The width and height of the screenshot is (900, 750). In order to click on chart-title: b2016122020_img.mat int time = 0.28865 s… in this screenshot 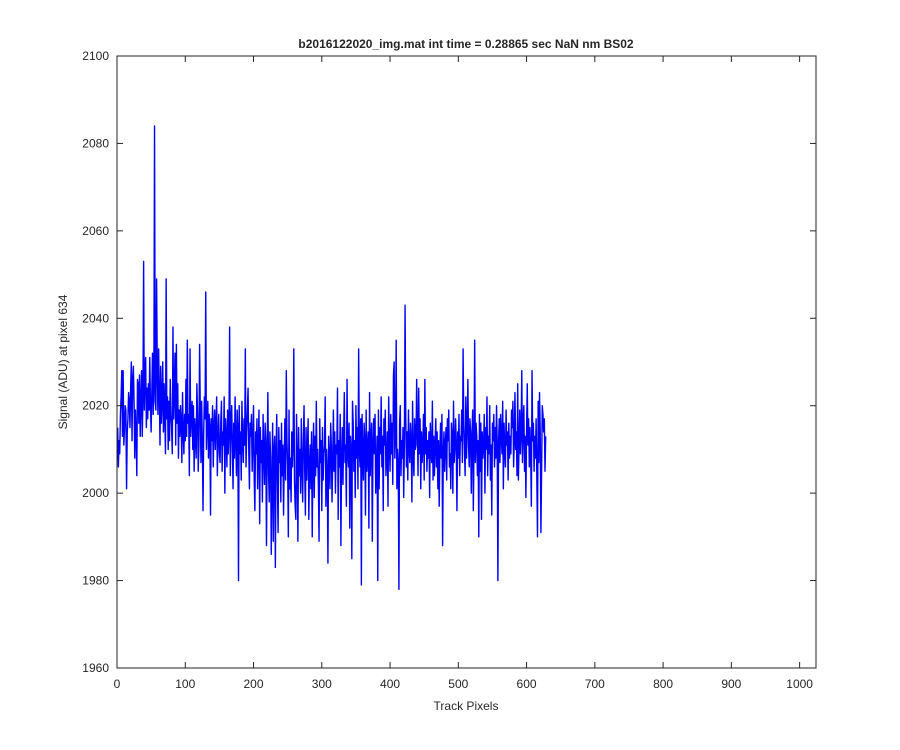, I will do `click(466, 44)`.